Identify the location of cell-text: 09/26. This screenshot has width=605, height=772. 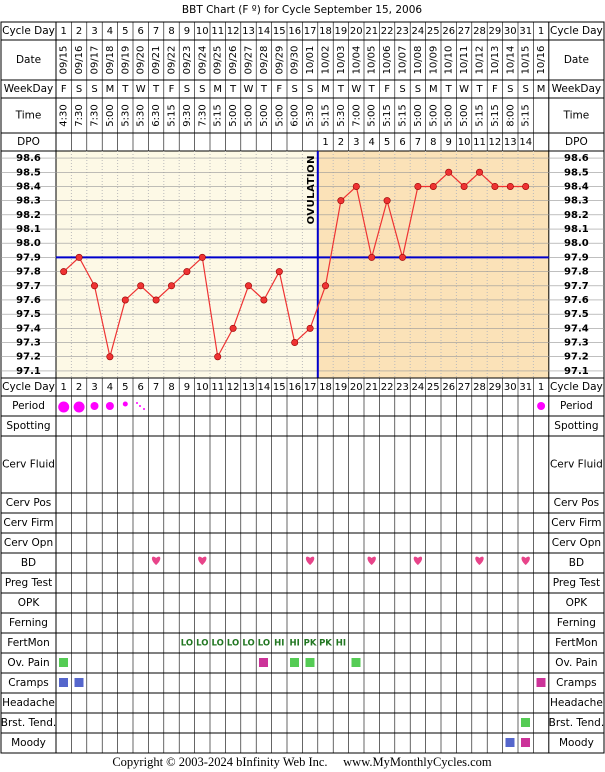
(233, 60).